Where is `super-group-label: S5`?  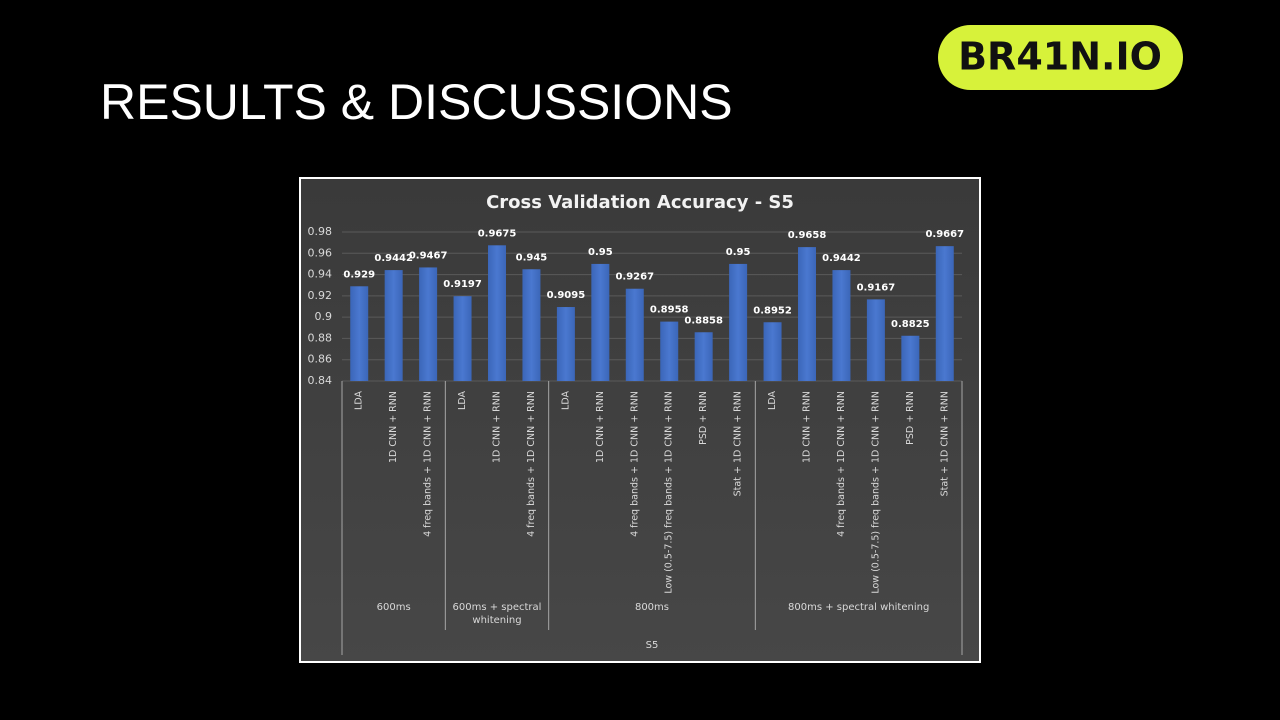 super-group-label: S5 is located at coordinates (652, 645).